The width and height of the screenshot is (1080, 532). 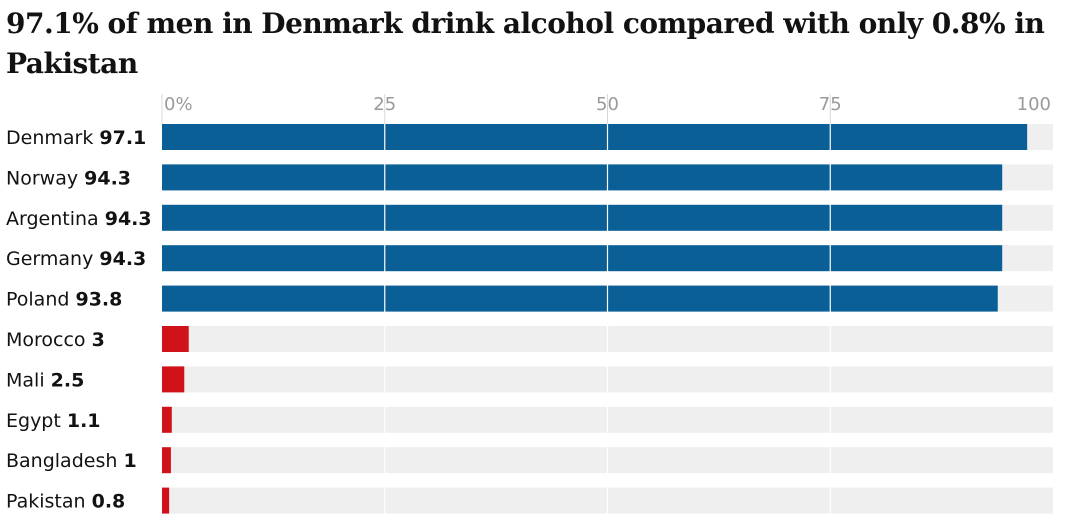 I want to click on row-label-egypt: Egypt 1.1, so click(x=53, y=421).